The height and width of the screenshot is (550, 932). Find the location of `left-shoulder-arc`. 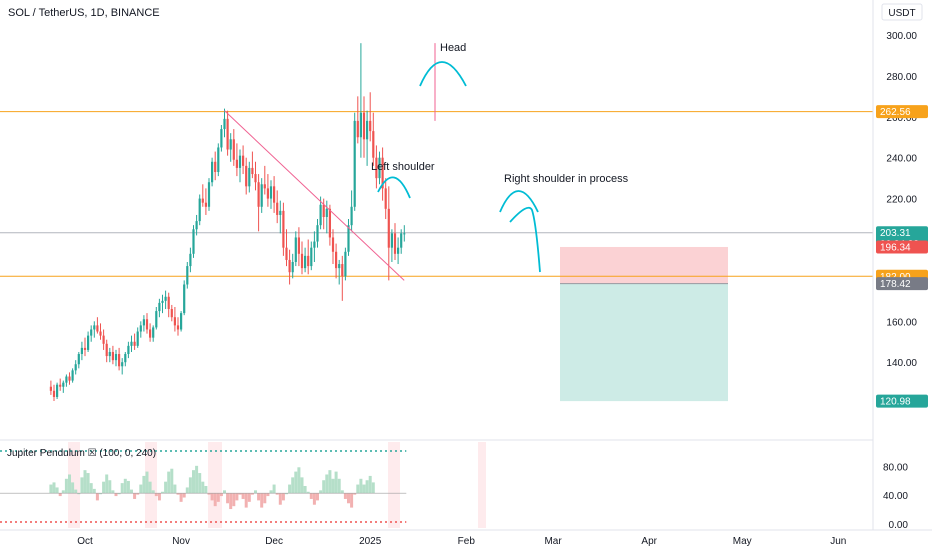

left-shoulder-arc is located at coordinates (394, 187).